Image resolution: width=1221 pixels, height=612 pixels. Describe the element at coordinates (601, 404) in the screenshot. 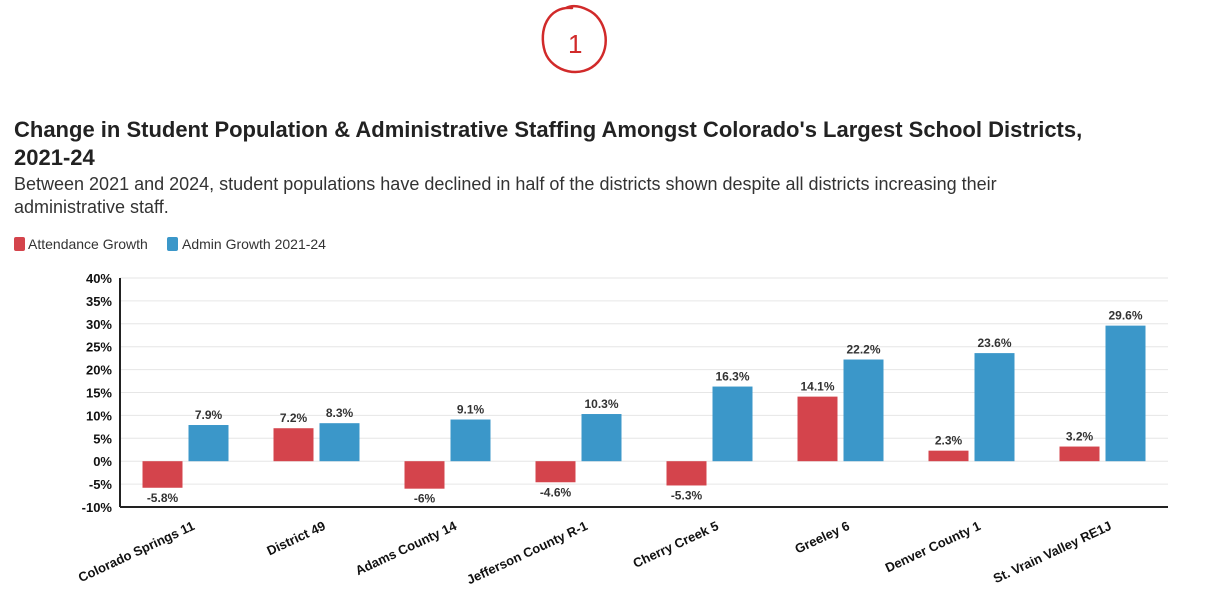

I see `data-label: 10.3%` at that location.